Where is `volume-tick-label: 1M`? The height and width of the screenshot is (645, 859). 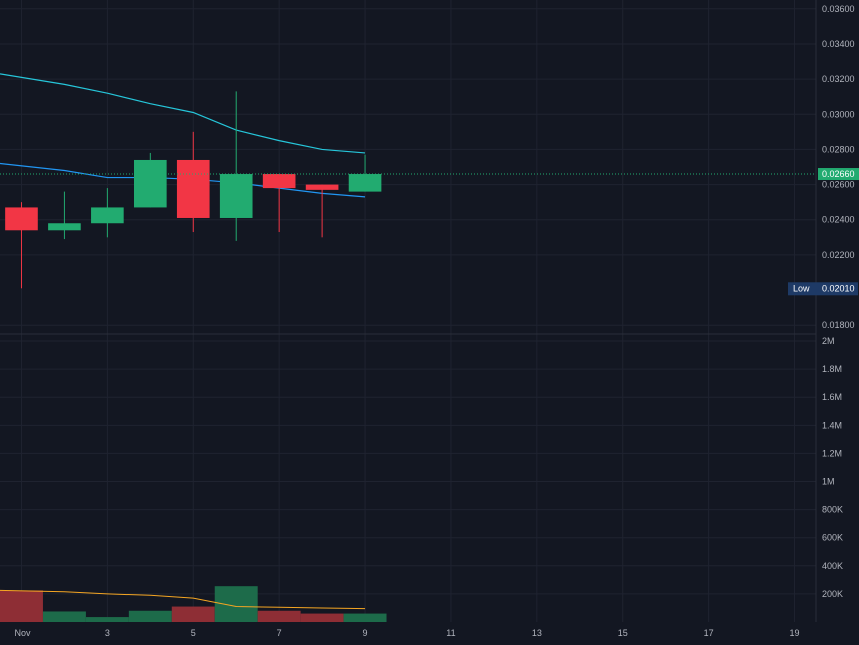
volume-tick-label: 1M is located at coordinates (828, 482).